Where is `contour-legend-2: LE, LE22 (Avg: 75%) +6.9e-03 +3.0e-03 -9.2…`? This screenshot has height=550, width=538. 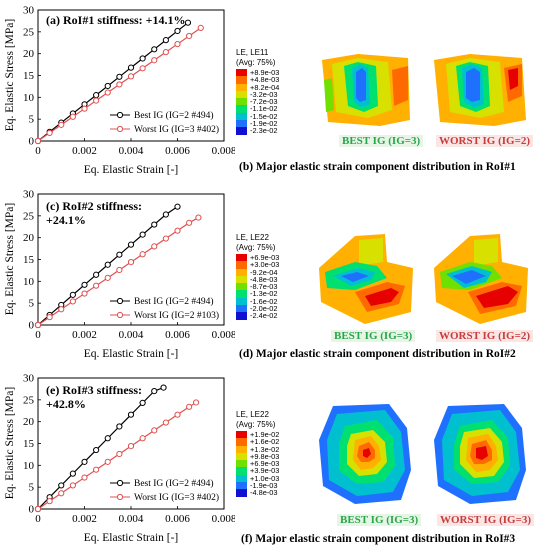
contour-legend-2: LE, LE22 (Avg: 75%) +6.9e-03 +3.0e-03 -9.2… is located at coordinates (271, 276).